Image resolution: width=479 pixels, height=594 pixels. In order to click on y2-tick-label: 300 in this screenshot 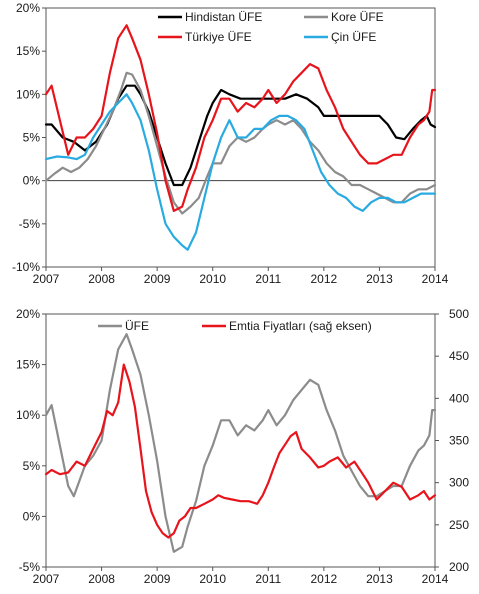, I will do `click(459, 483)`.